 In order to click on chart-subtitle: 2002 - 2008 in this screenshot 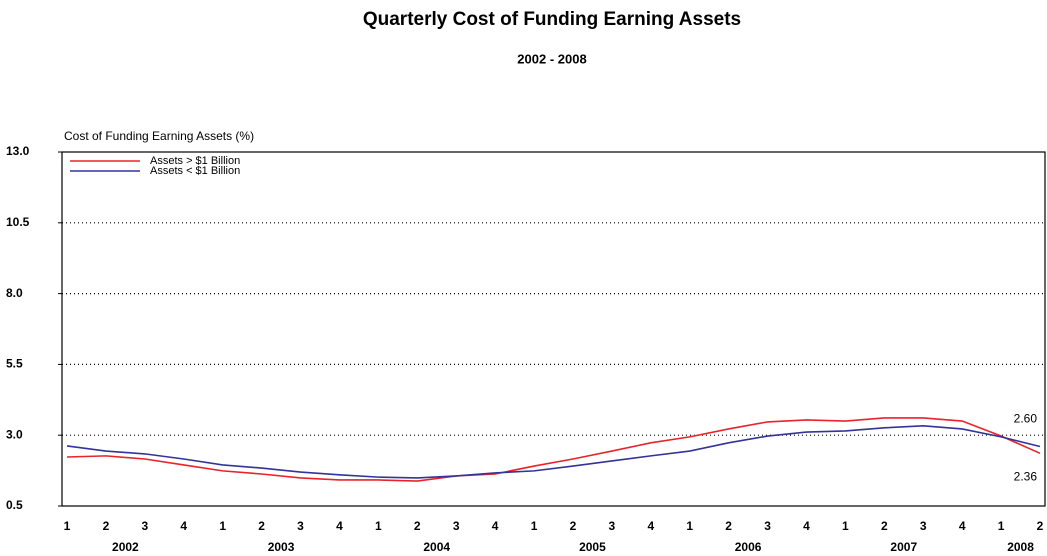, I will do `click(551, 58)`.